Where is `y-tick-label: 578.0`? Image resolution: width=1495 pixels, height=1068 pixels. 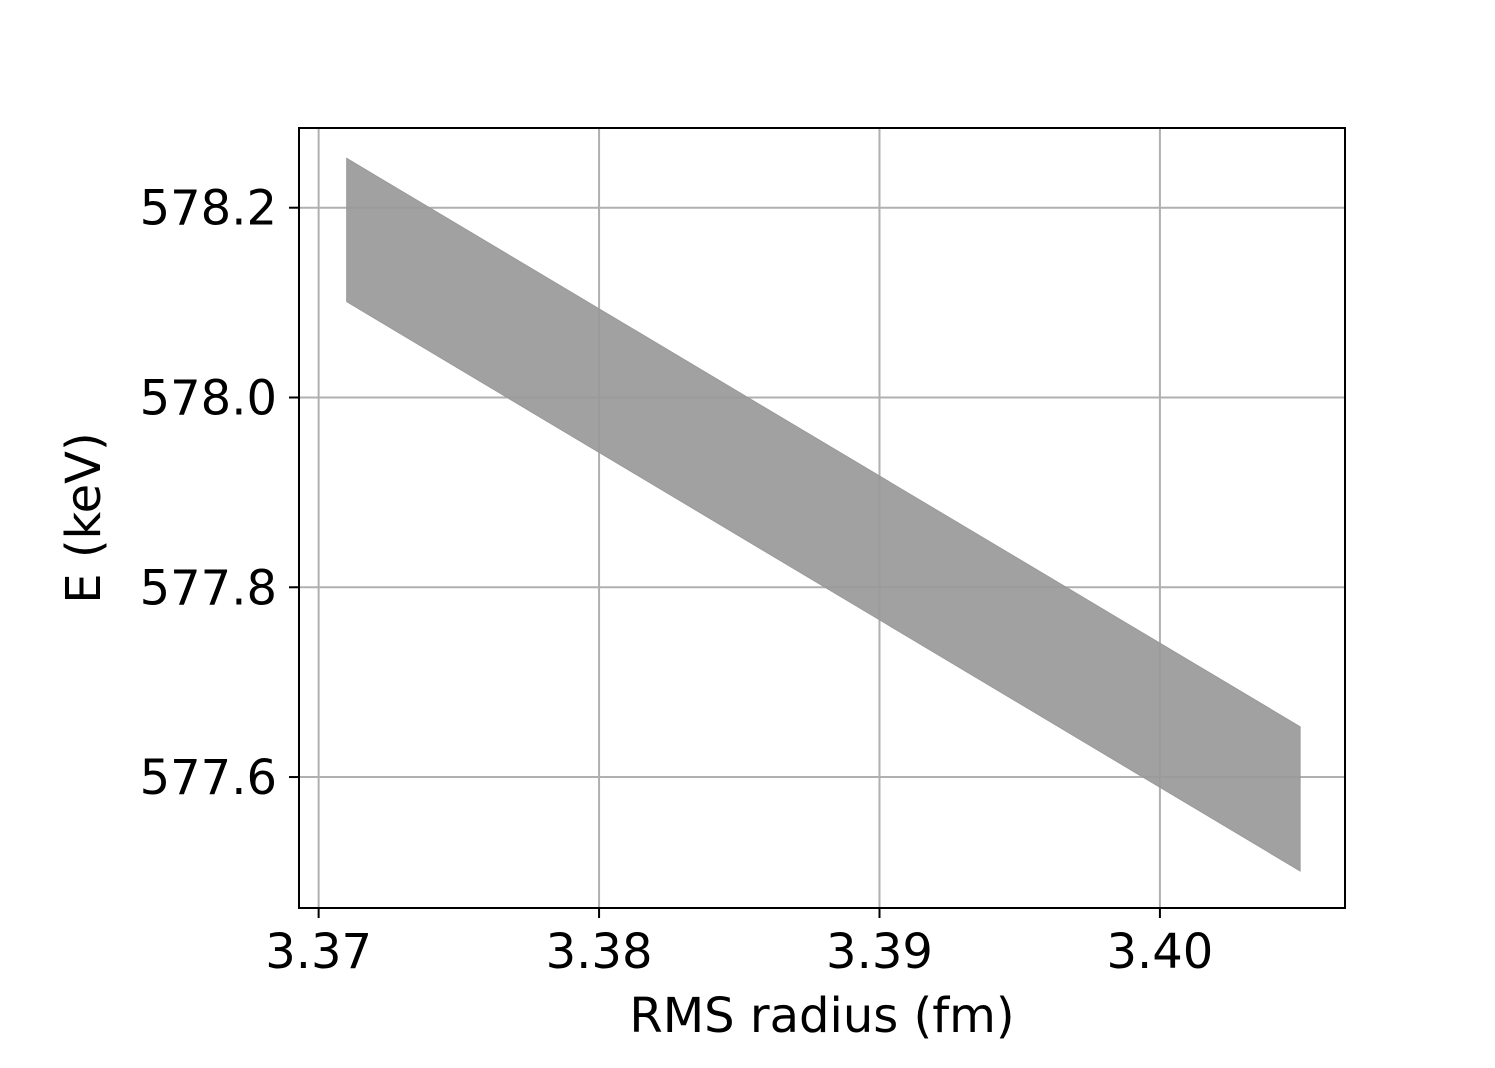 y-tick-label: 578.0 is located at coordinates (208, 398).